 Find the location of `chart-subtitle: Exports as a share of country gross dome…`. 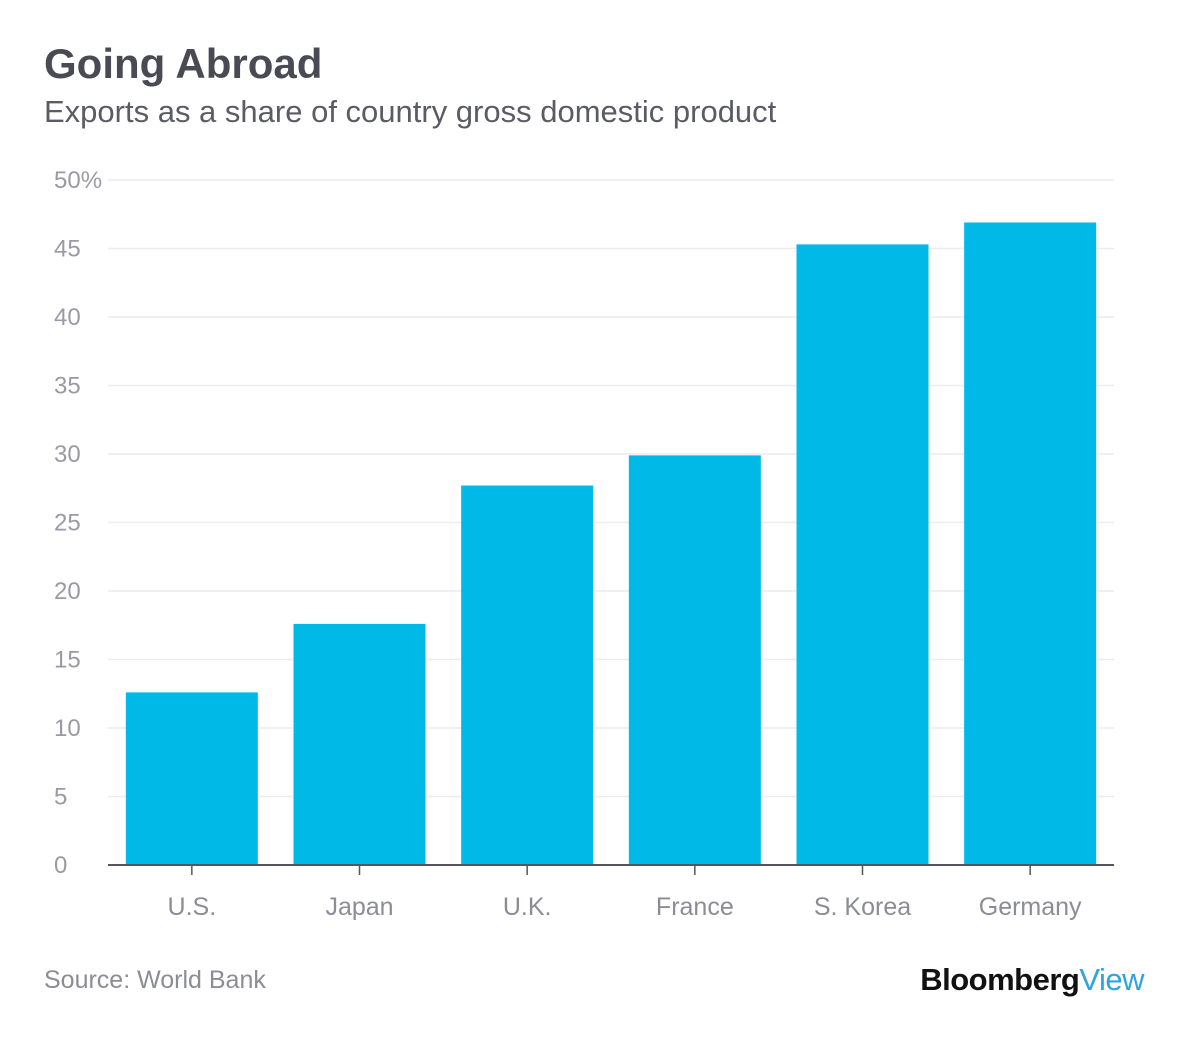

chart-subtitle: Exports as a share of country gross dome… is located at coordinates (410, 111).